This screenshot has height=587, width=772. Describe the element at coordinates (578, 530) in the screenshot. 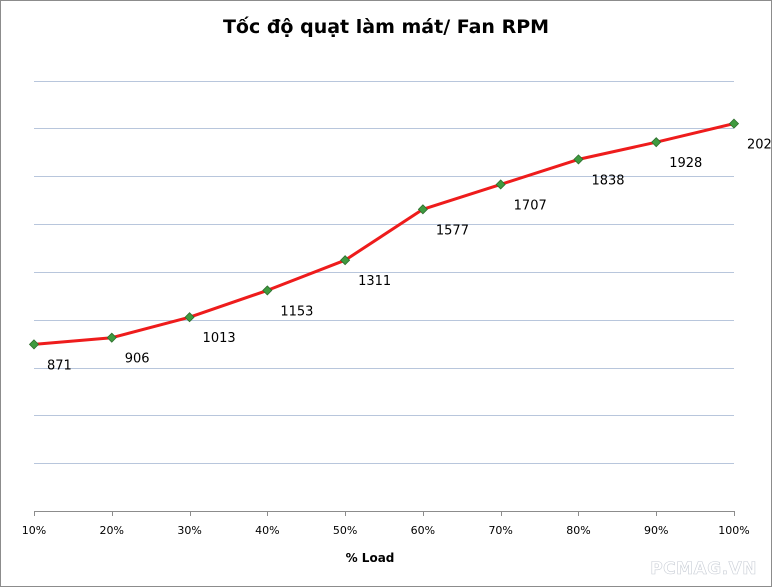

I see `x-tick-label: 80%` at that location.